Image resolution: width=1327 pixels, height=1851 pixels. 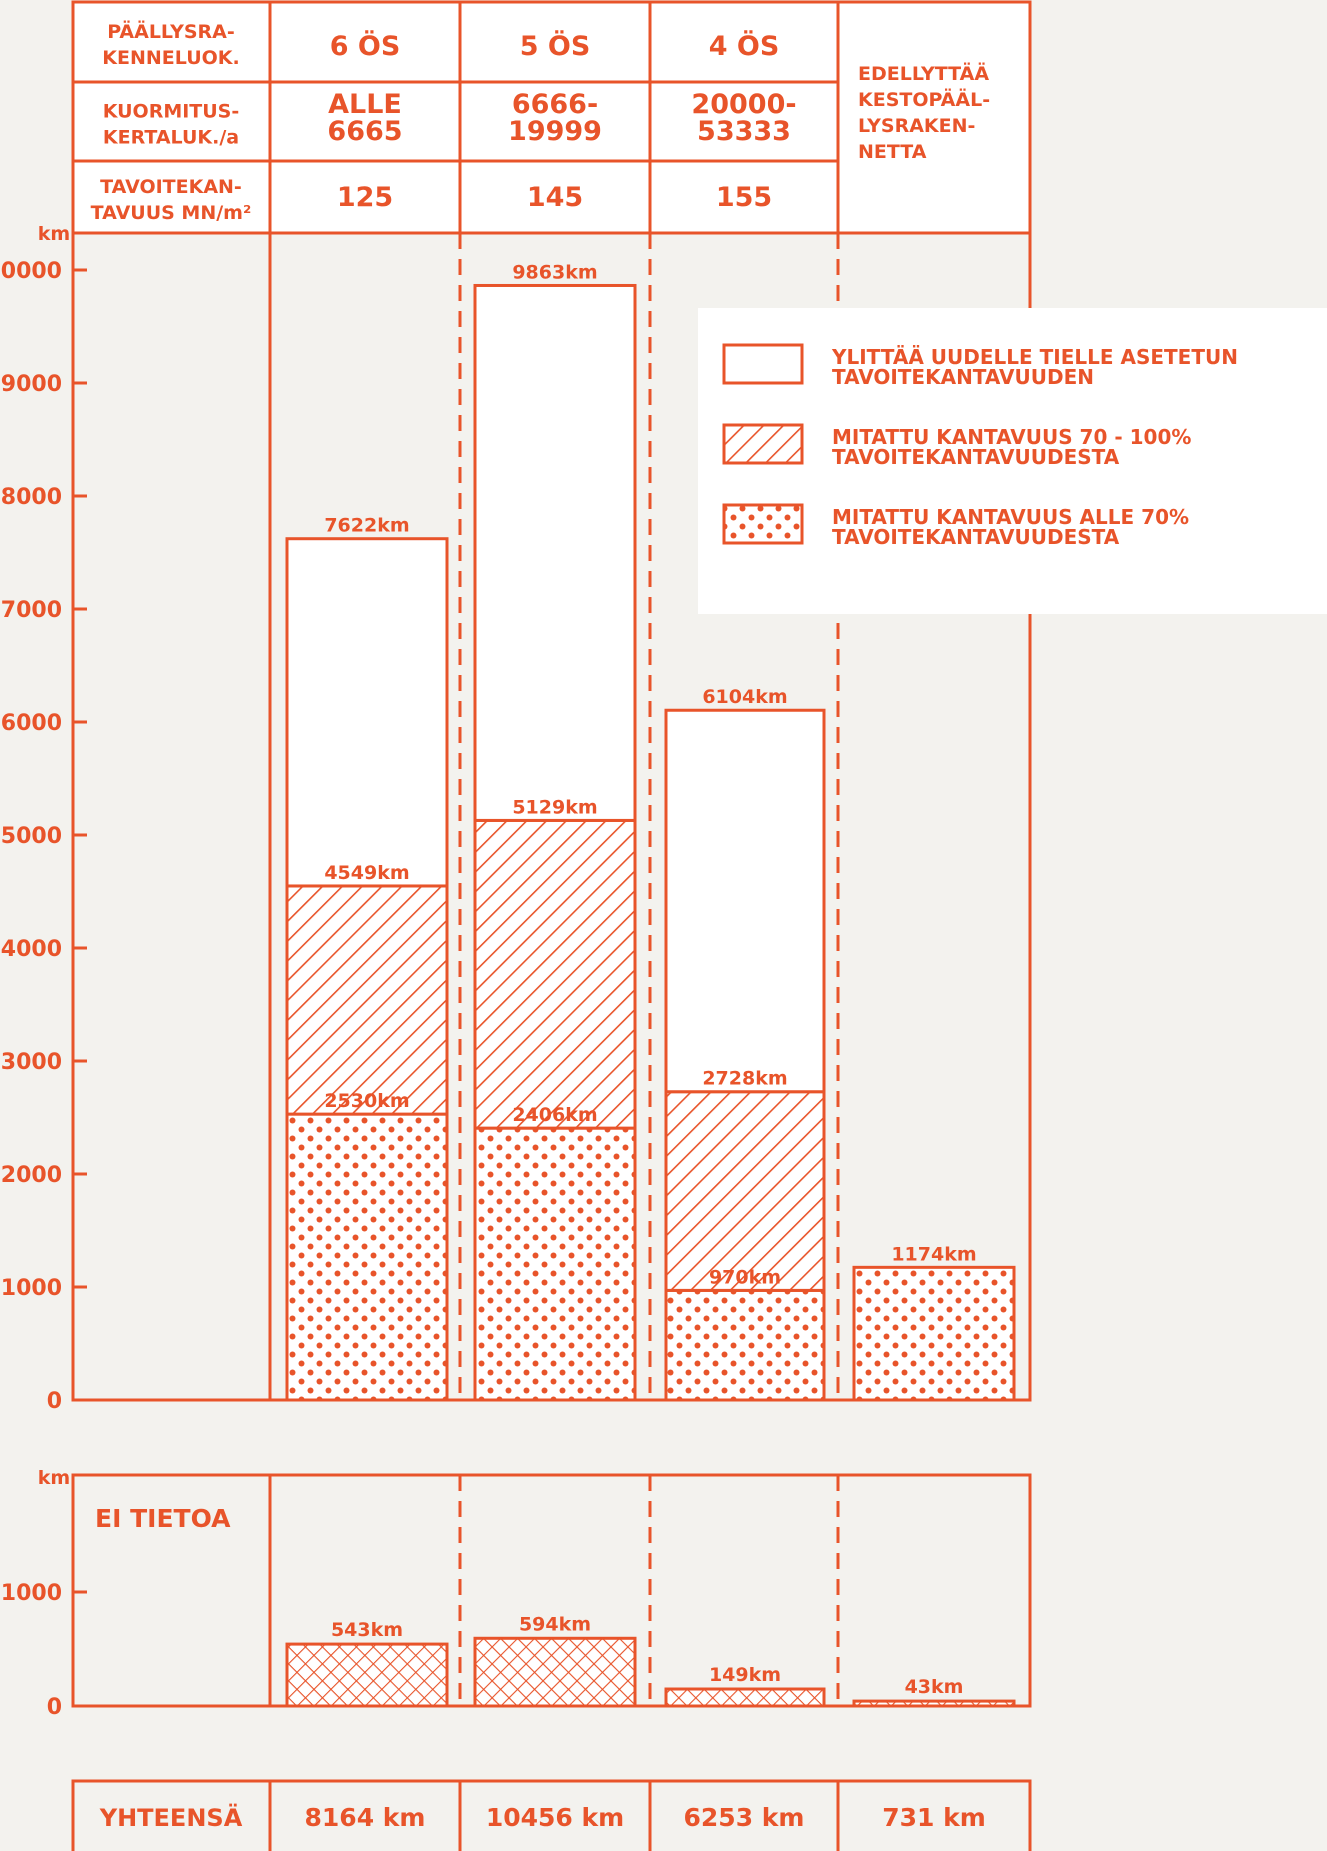 I want to click on bar-value-label-1-0: 2406km, so click(x=554, y=1115).